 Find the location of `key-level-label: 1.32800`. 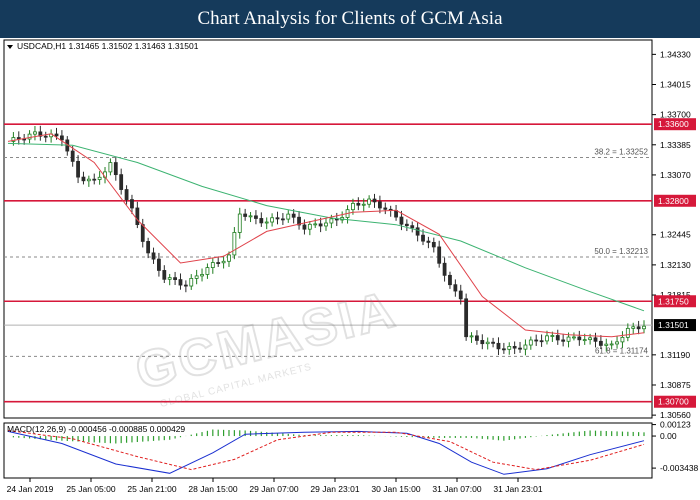

key-level-label: 1.32800 is located at coordinates (673, 201).